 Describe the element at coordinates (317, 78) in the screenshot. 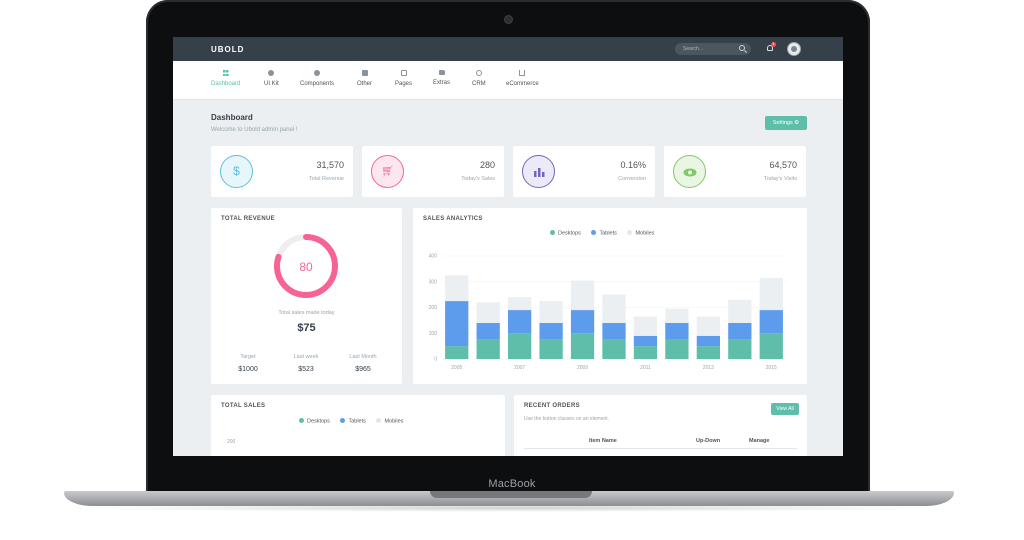

I see `menu-item-components: Components` at that location.